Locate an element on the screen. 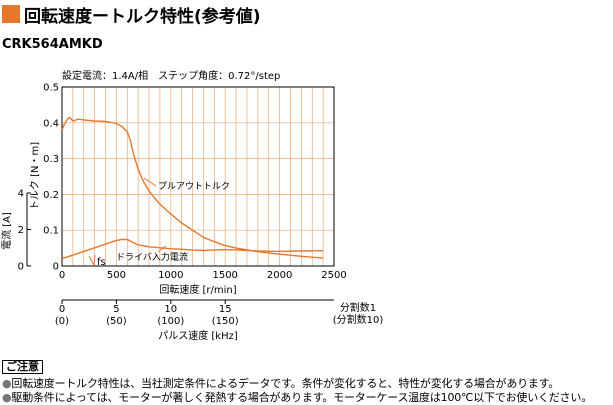 The image size is (613, 405). x-tick-label: 2500 is located at coordinates (333, 275).